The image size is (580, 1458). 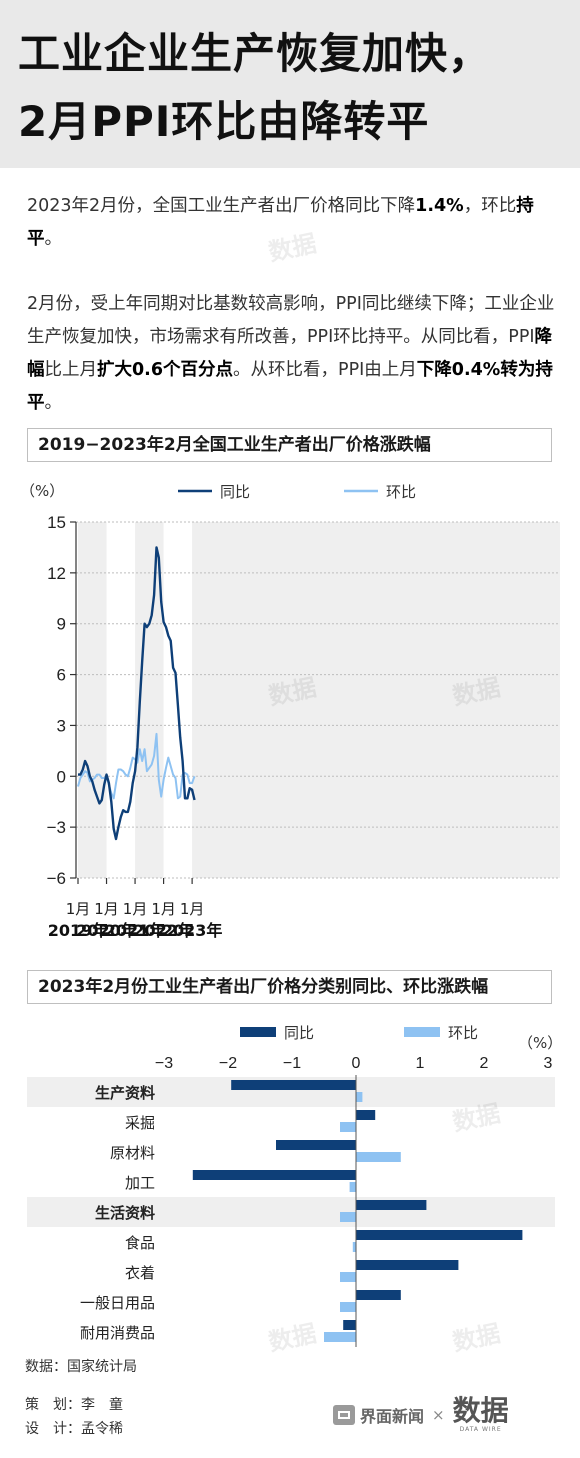 I want to click on x-tick-year: 2019年, so click(x=78, y=930).